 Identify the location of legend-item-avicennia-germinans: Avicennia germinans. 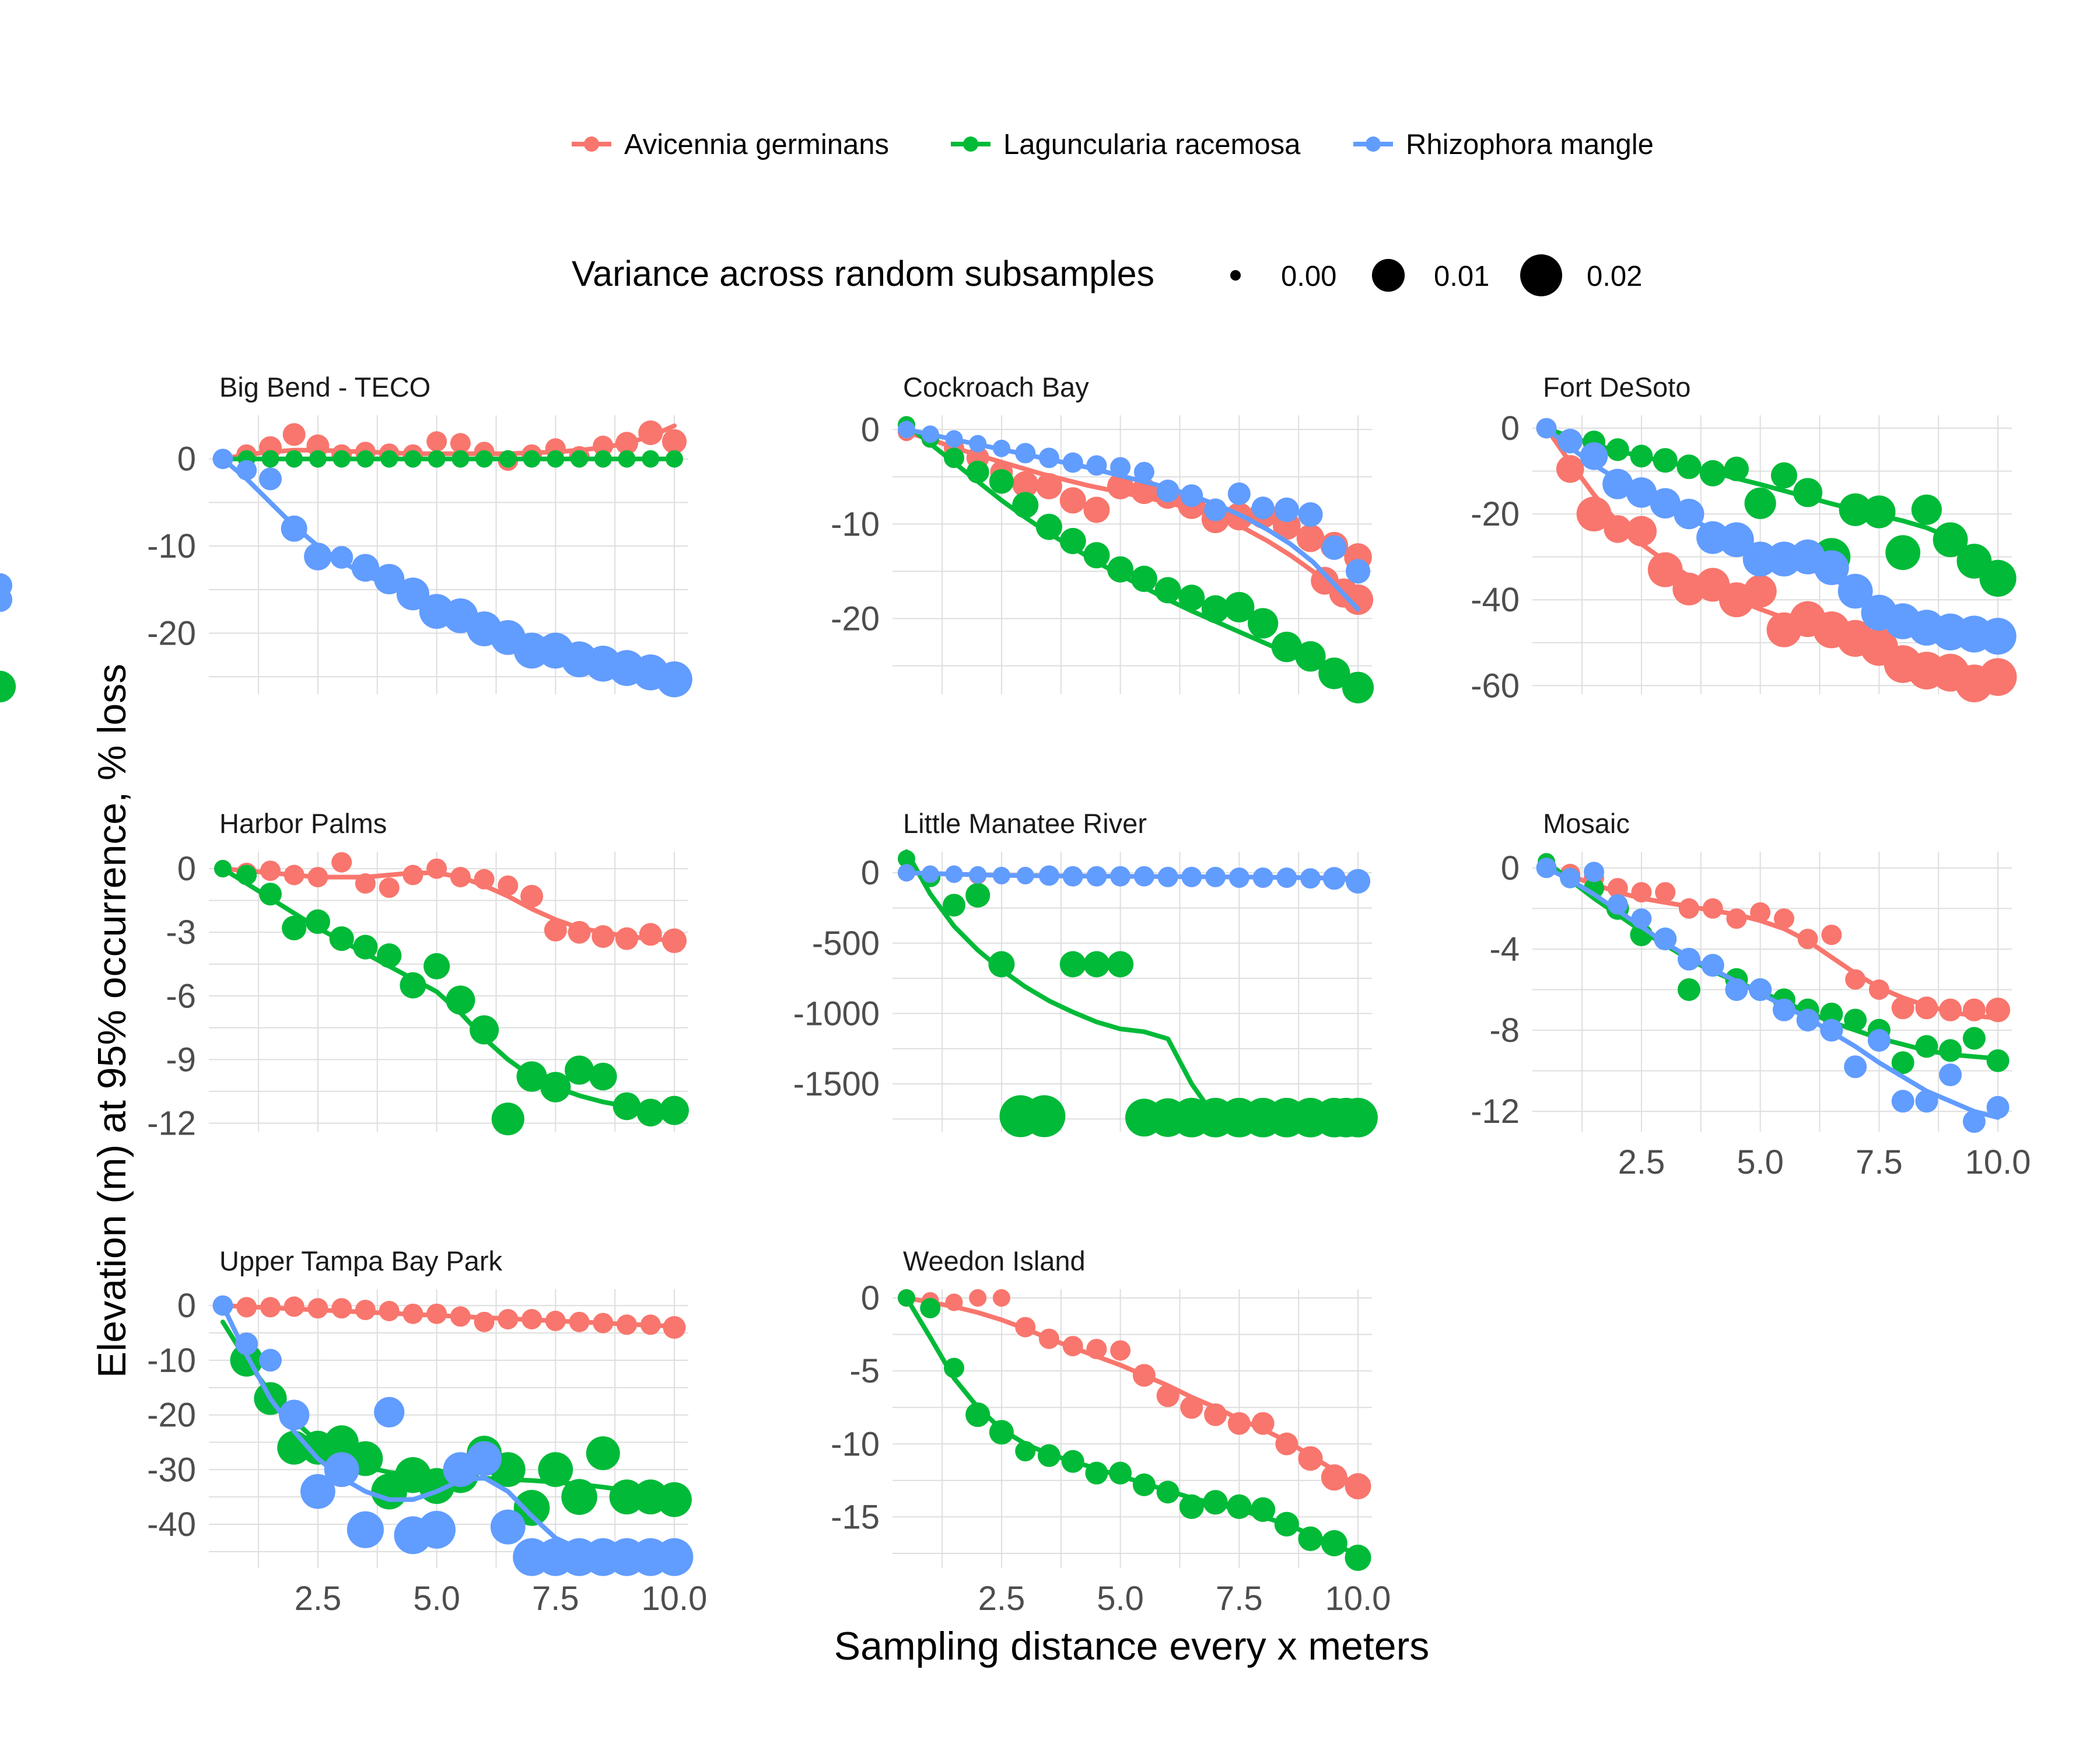
(730, 144).